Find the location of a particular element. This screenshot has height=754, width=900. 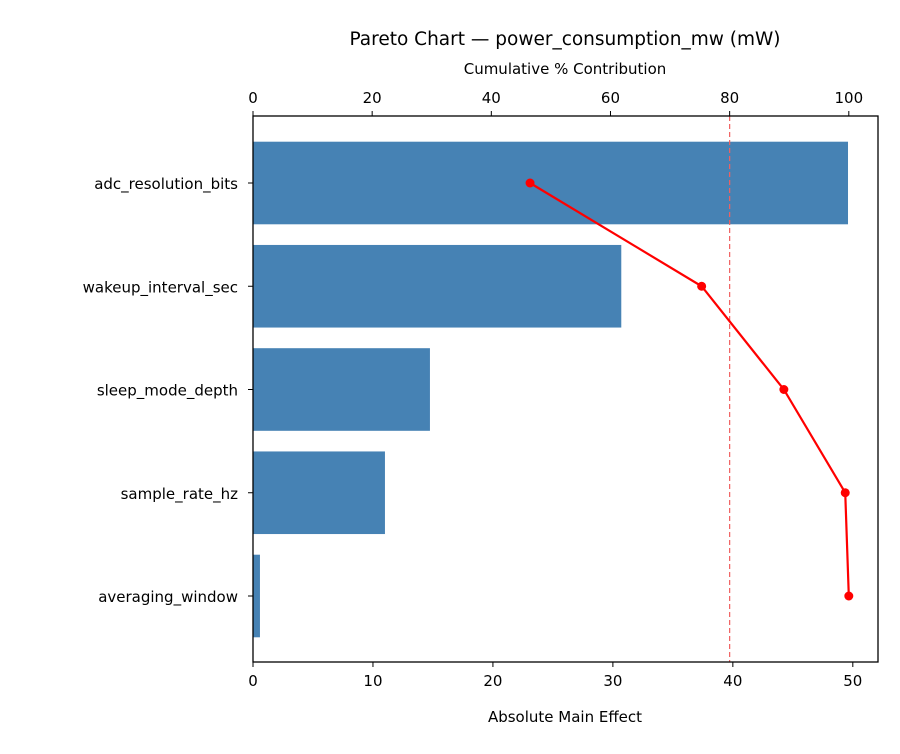

x2-tick-label: 60 is located at coordinates (610, 98).